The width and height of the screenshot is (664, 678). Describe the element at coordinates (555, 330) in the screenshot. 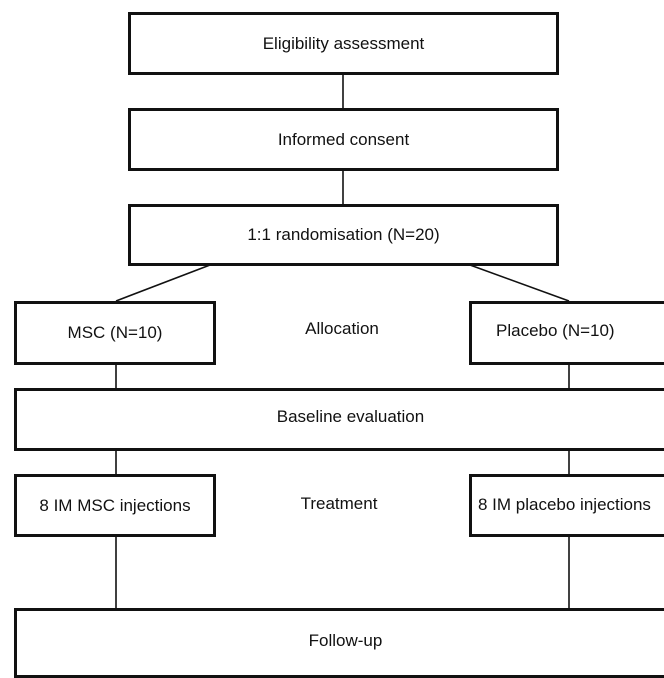

I see `placebo-arm-label: Placebo (N=10)` at that location.